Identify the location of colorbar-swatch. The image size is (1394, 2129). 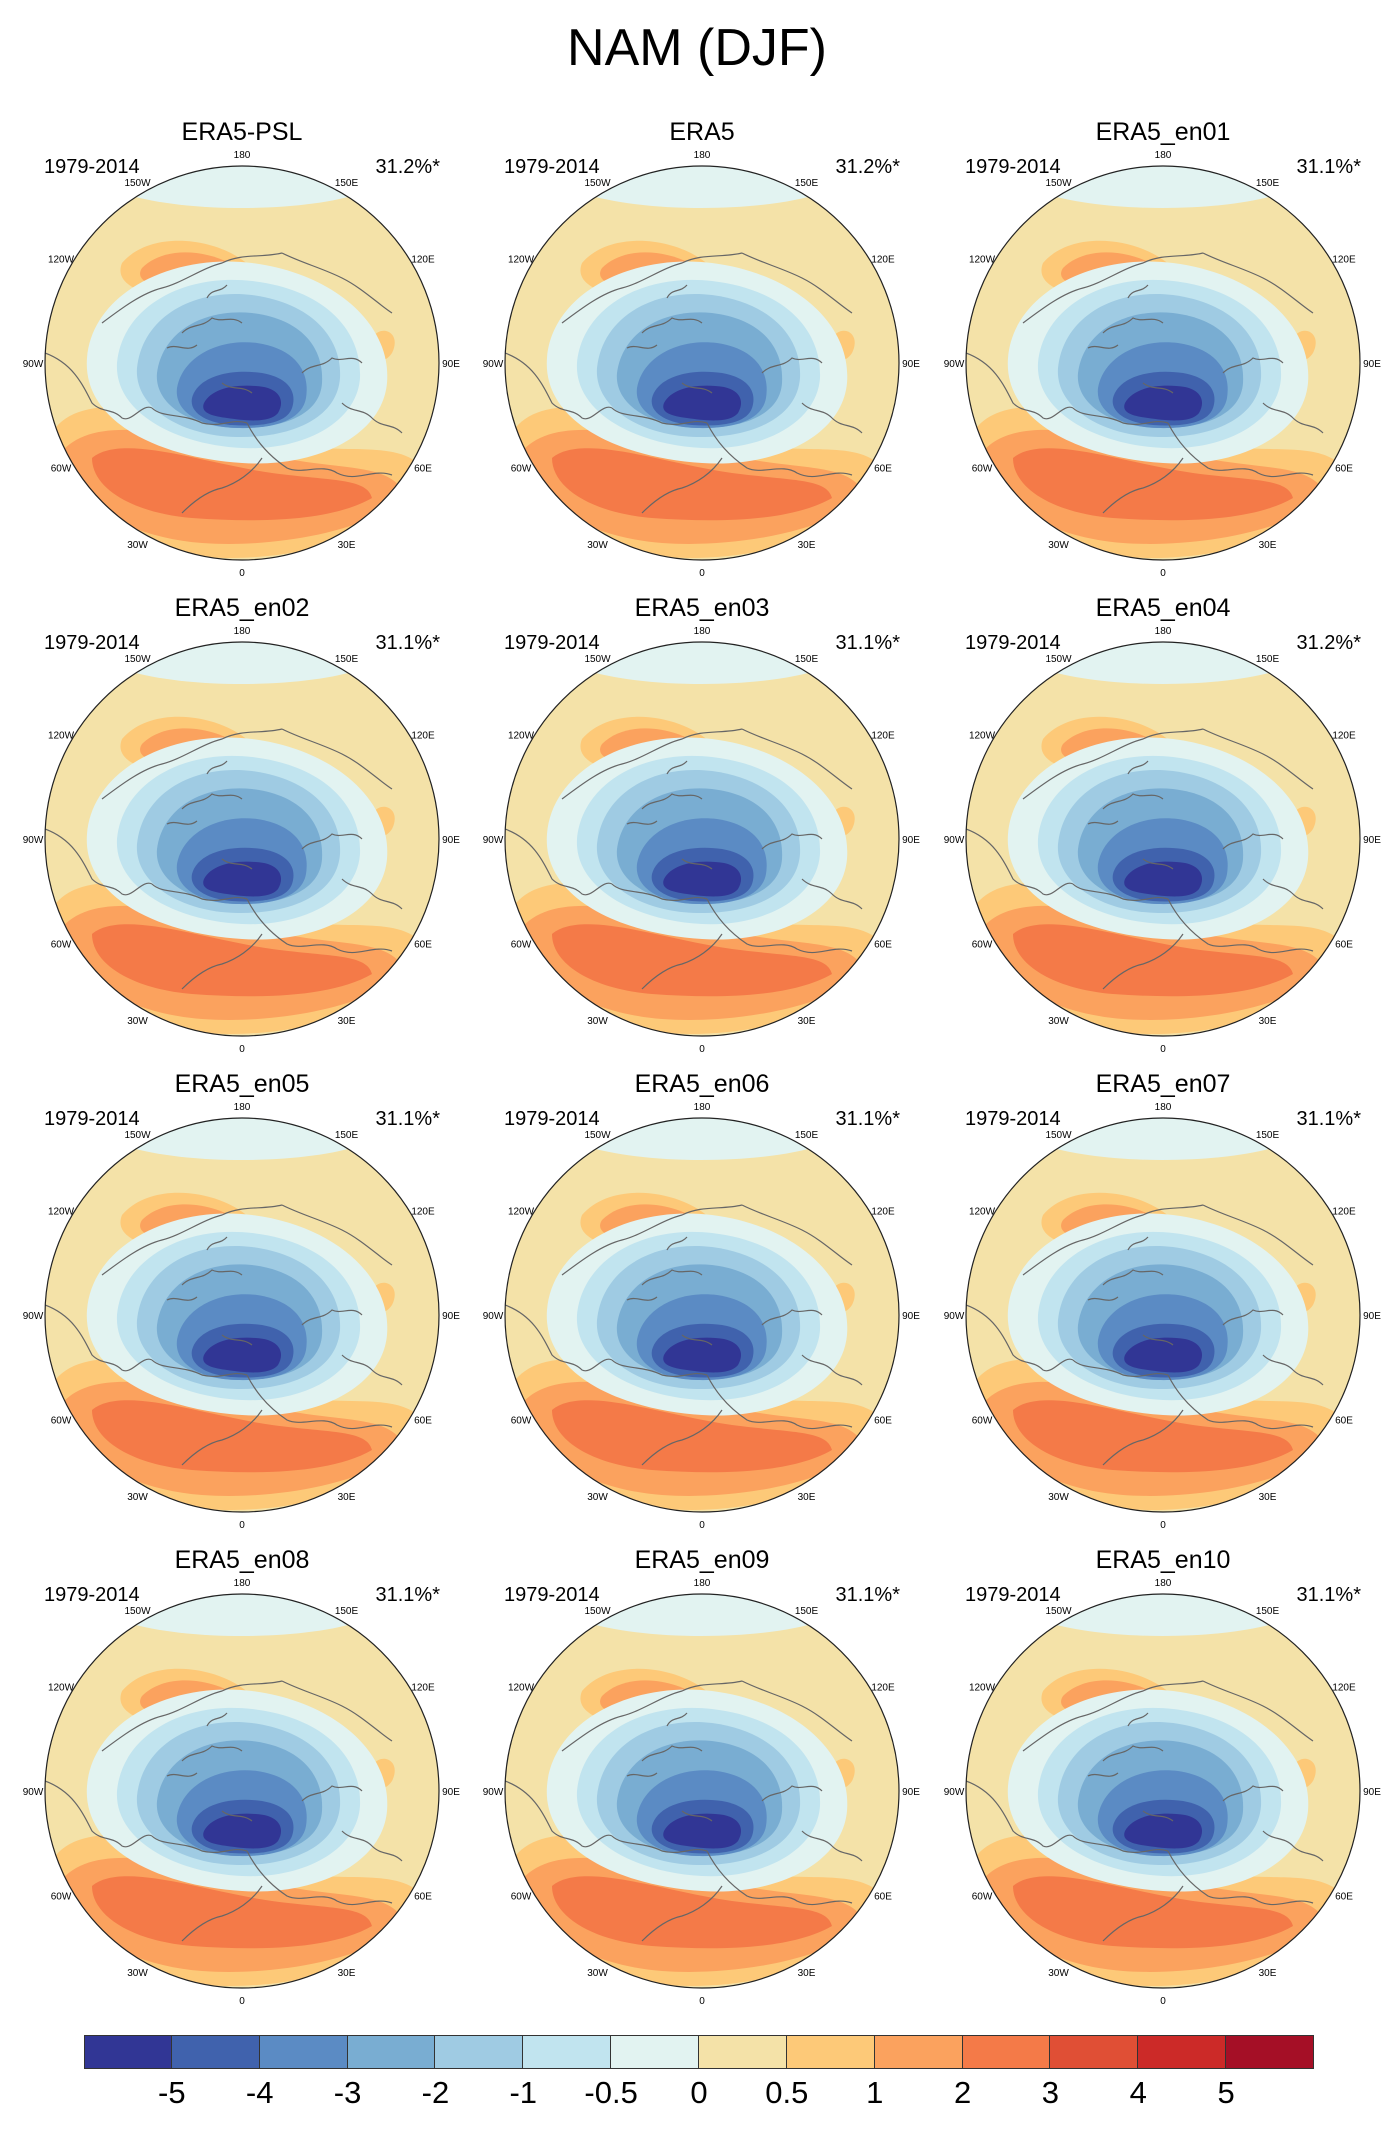
(655, 2052).